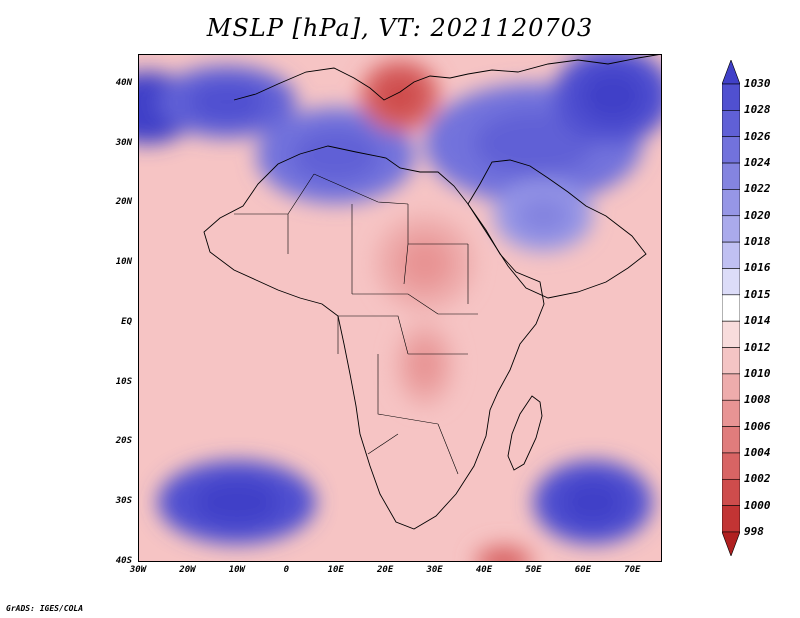 The height and width of the screenshot is (618, 800). What do you see at coordinates (123, 262) in the screenshot?
I see `y-tick-label: 10N` at bounding box center [123, 262].